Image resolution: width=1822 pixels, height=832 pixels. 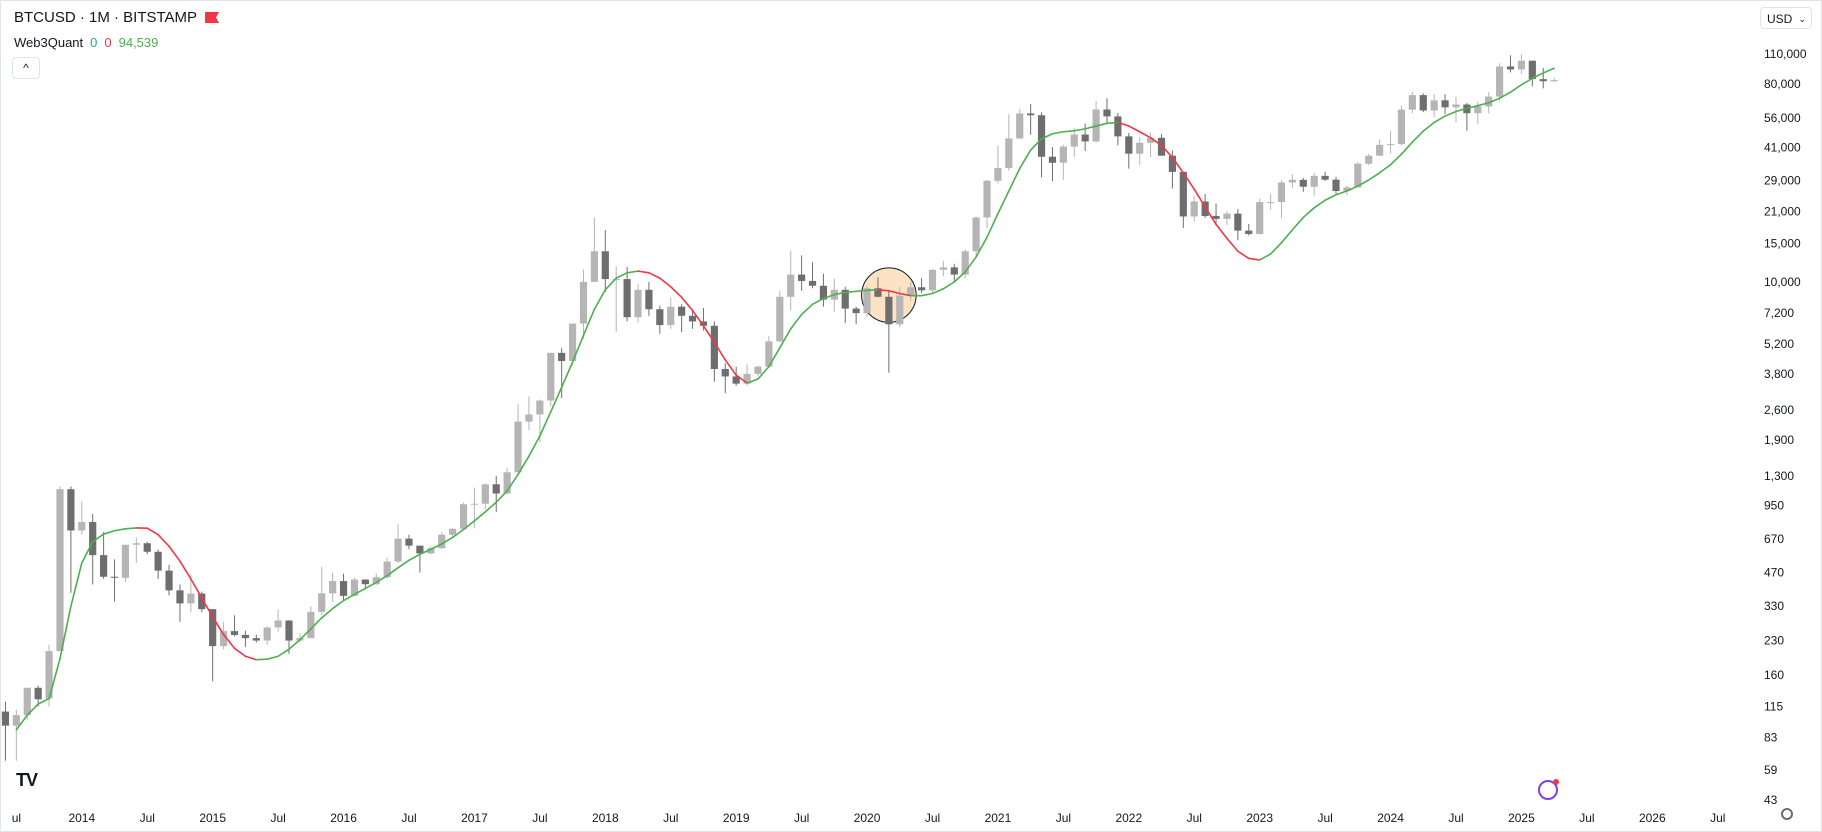 What do you see at coordinates (16, 818) in the screenshot?
I see `time-tick-label: ul` at bounding box center [16, 818].